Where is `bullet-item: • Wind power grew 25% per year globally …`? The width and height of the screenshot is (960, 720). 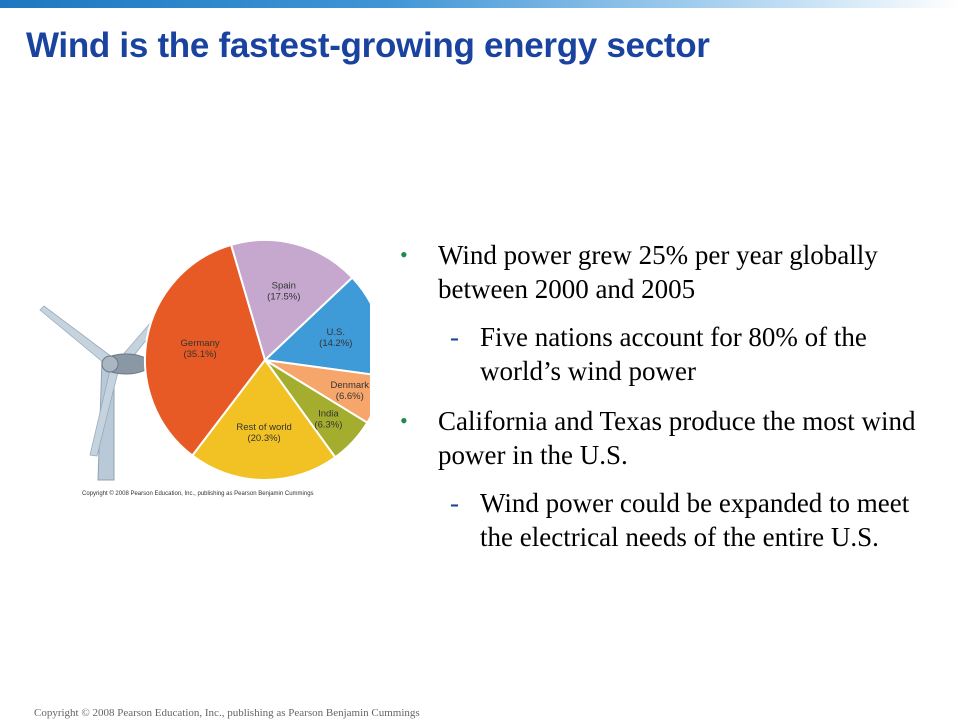 bullet-item: • Wind power grew 25% per year globally … is located at coordinates (670, 272).